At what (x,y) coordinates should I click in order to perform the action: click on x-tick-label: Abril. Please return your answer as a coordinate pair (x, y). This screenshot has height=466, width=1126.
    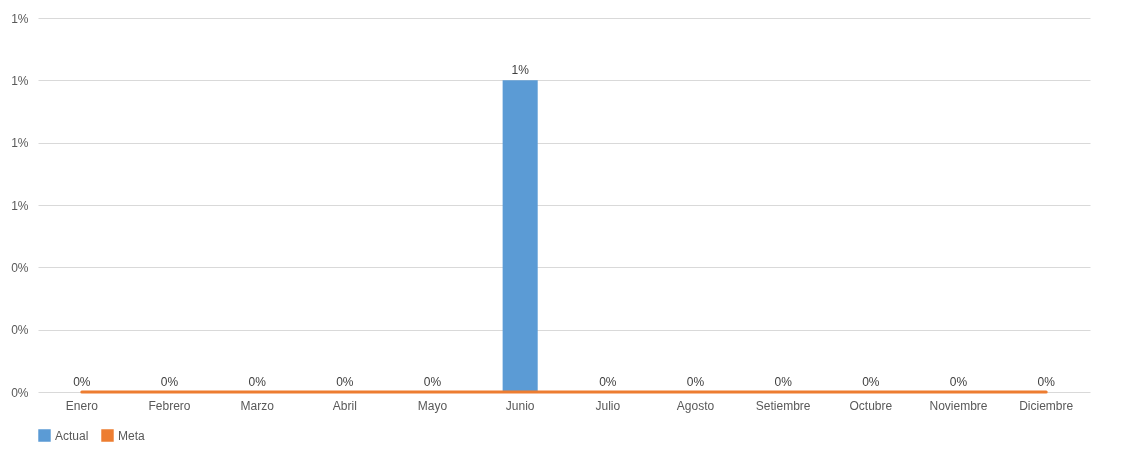
    Looking at the image, I should click on (344, 405).